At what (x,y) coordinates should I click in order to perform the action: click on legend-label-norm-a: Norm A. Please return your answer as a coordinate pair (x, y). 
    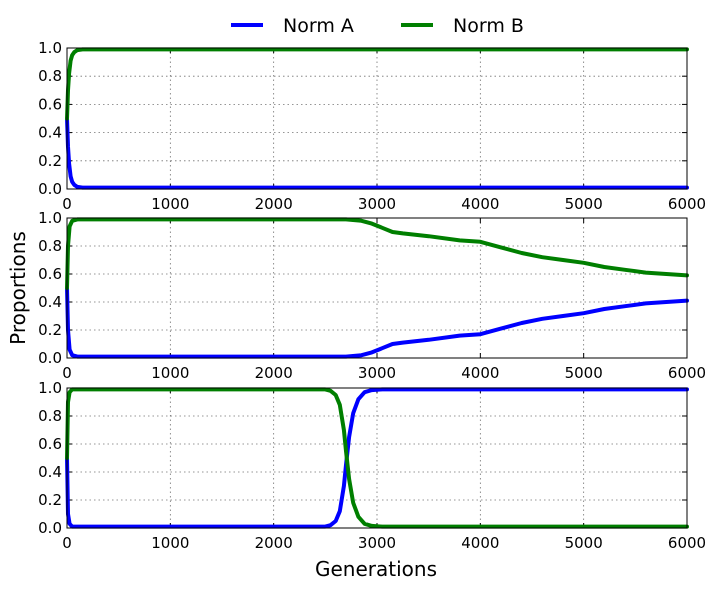
    Looking at the image, I should click on (318, 26).